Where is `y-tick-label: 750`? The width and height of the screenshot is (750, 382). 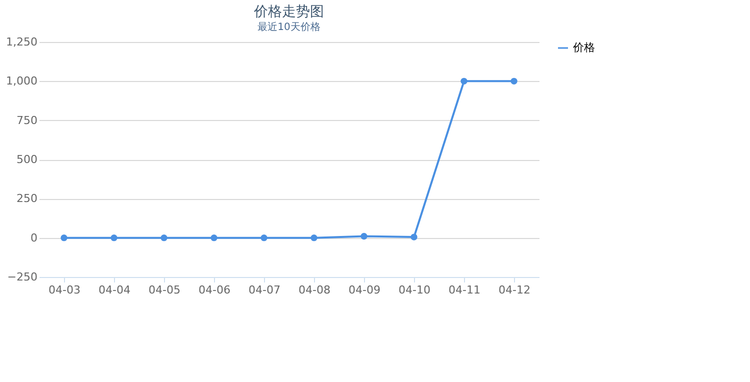
y-tick-label: 750 is located at coordinates (27, 120).